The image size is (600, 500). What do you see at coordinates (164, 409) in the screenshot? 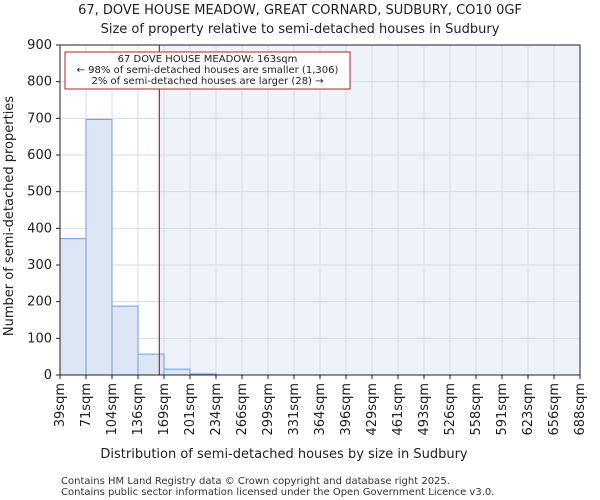
I see `x-tick-label: 169sqm` at bounding box center [164, 409].